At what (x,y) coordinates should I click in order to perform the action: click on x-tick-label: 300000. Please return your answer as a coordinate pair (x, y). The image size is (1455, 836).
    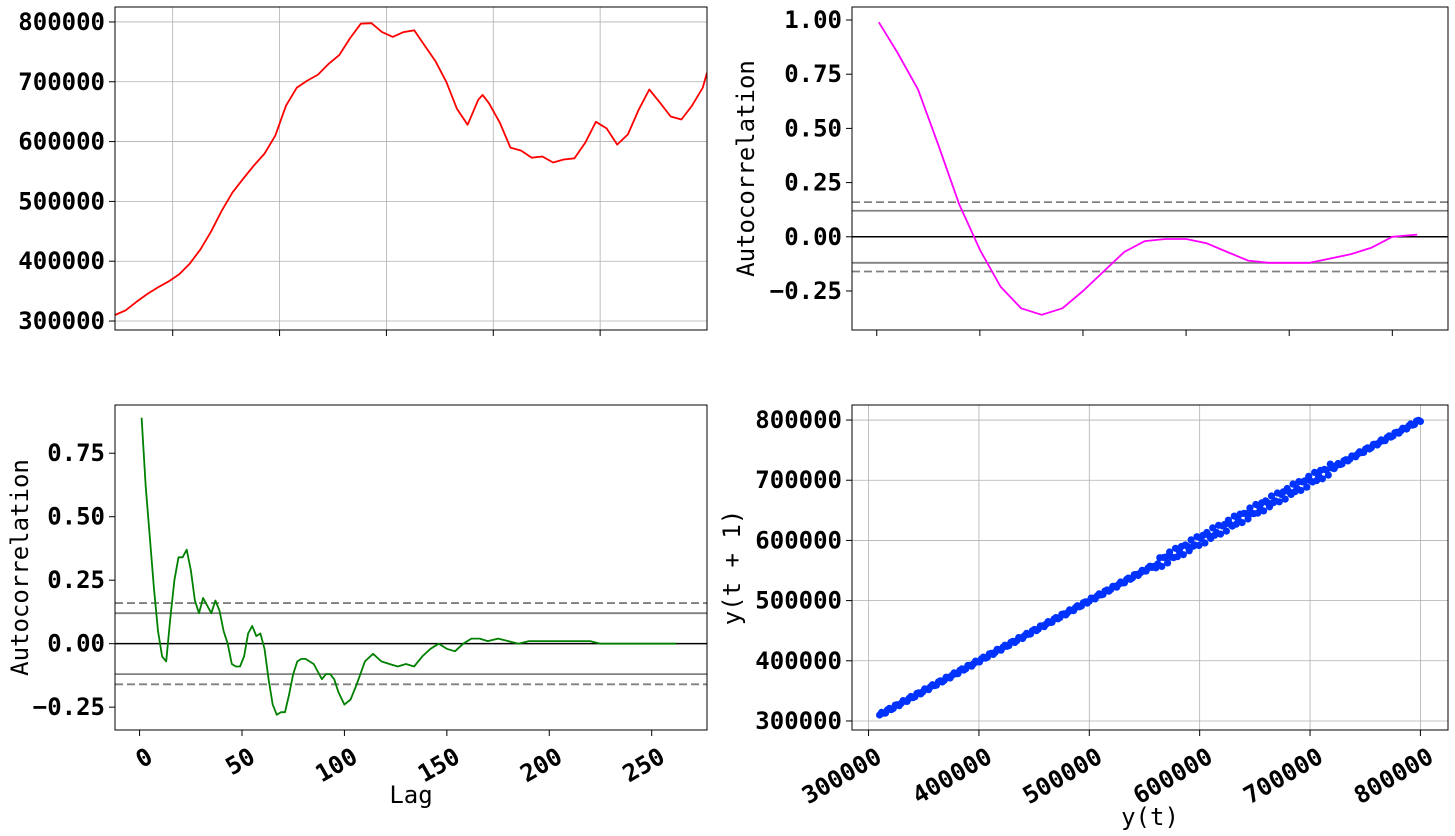
    Looking at the image, I should click on (841, 776).